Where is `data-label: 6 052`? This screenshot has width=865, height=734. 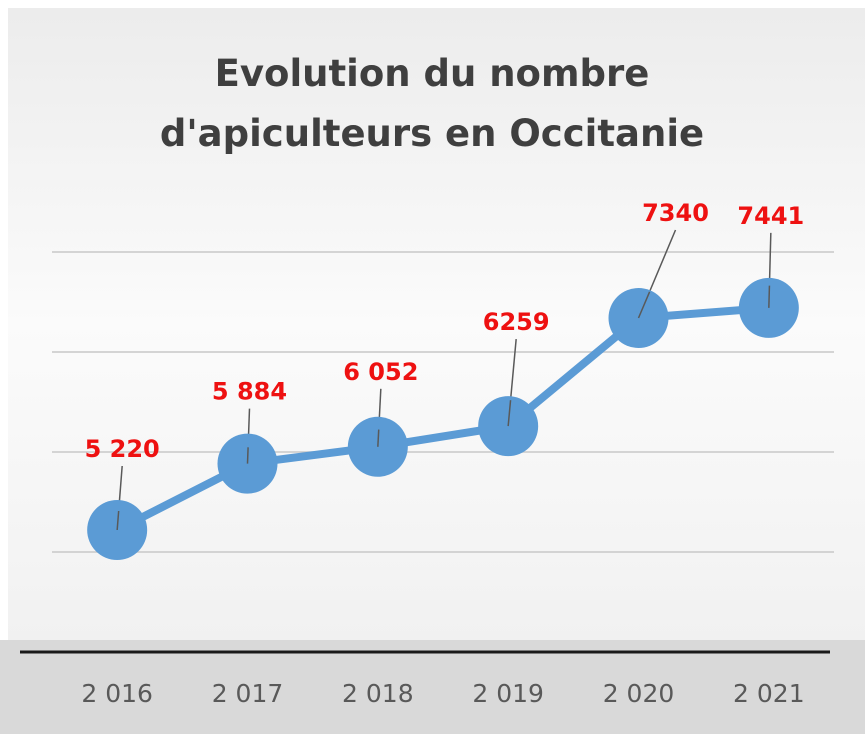
data-label: 6 052 is located at coordinates (380, 372).